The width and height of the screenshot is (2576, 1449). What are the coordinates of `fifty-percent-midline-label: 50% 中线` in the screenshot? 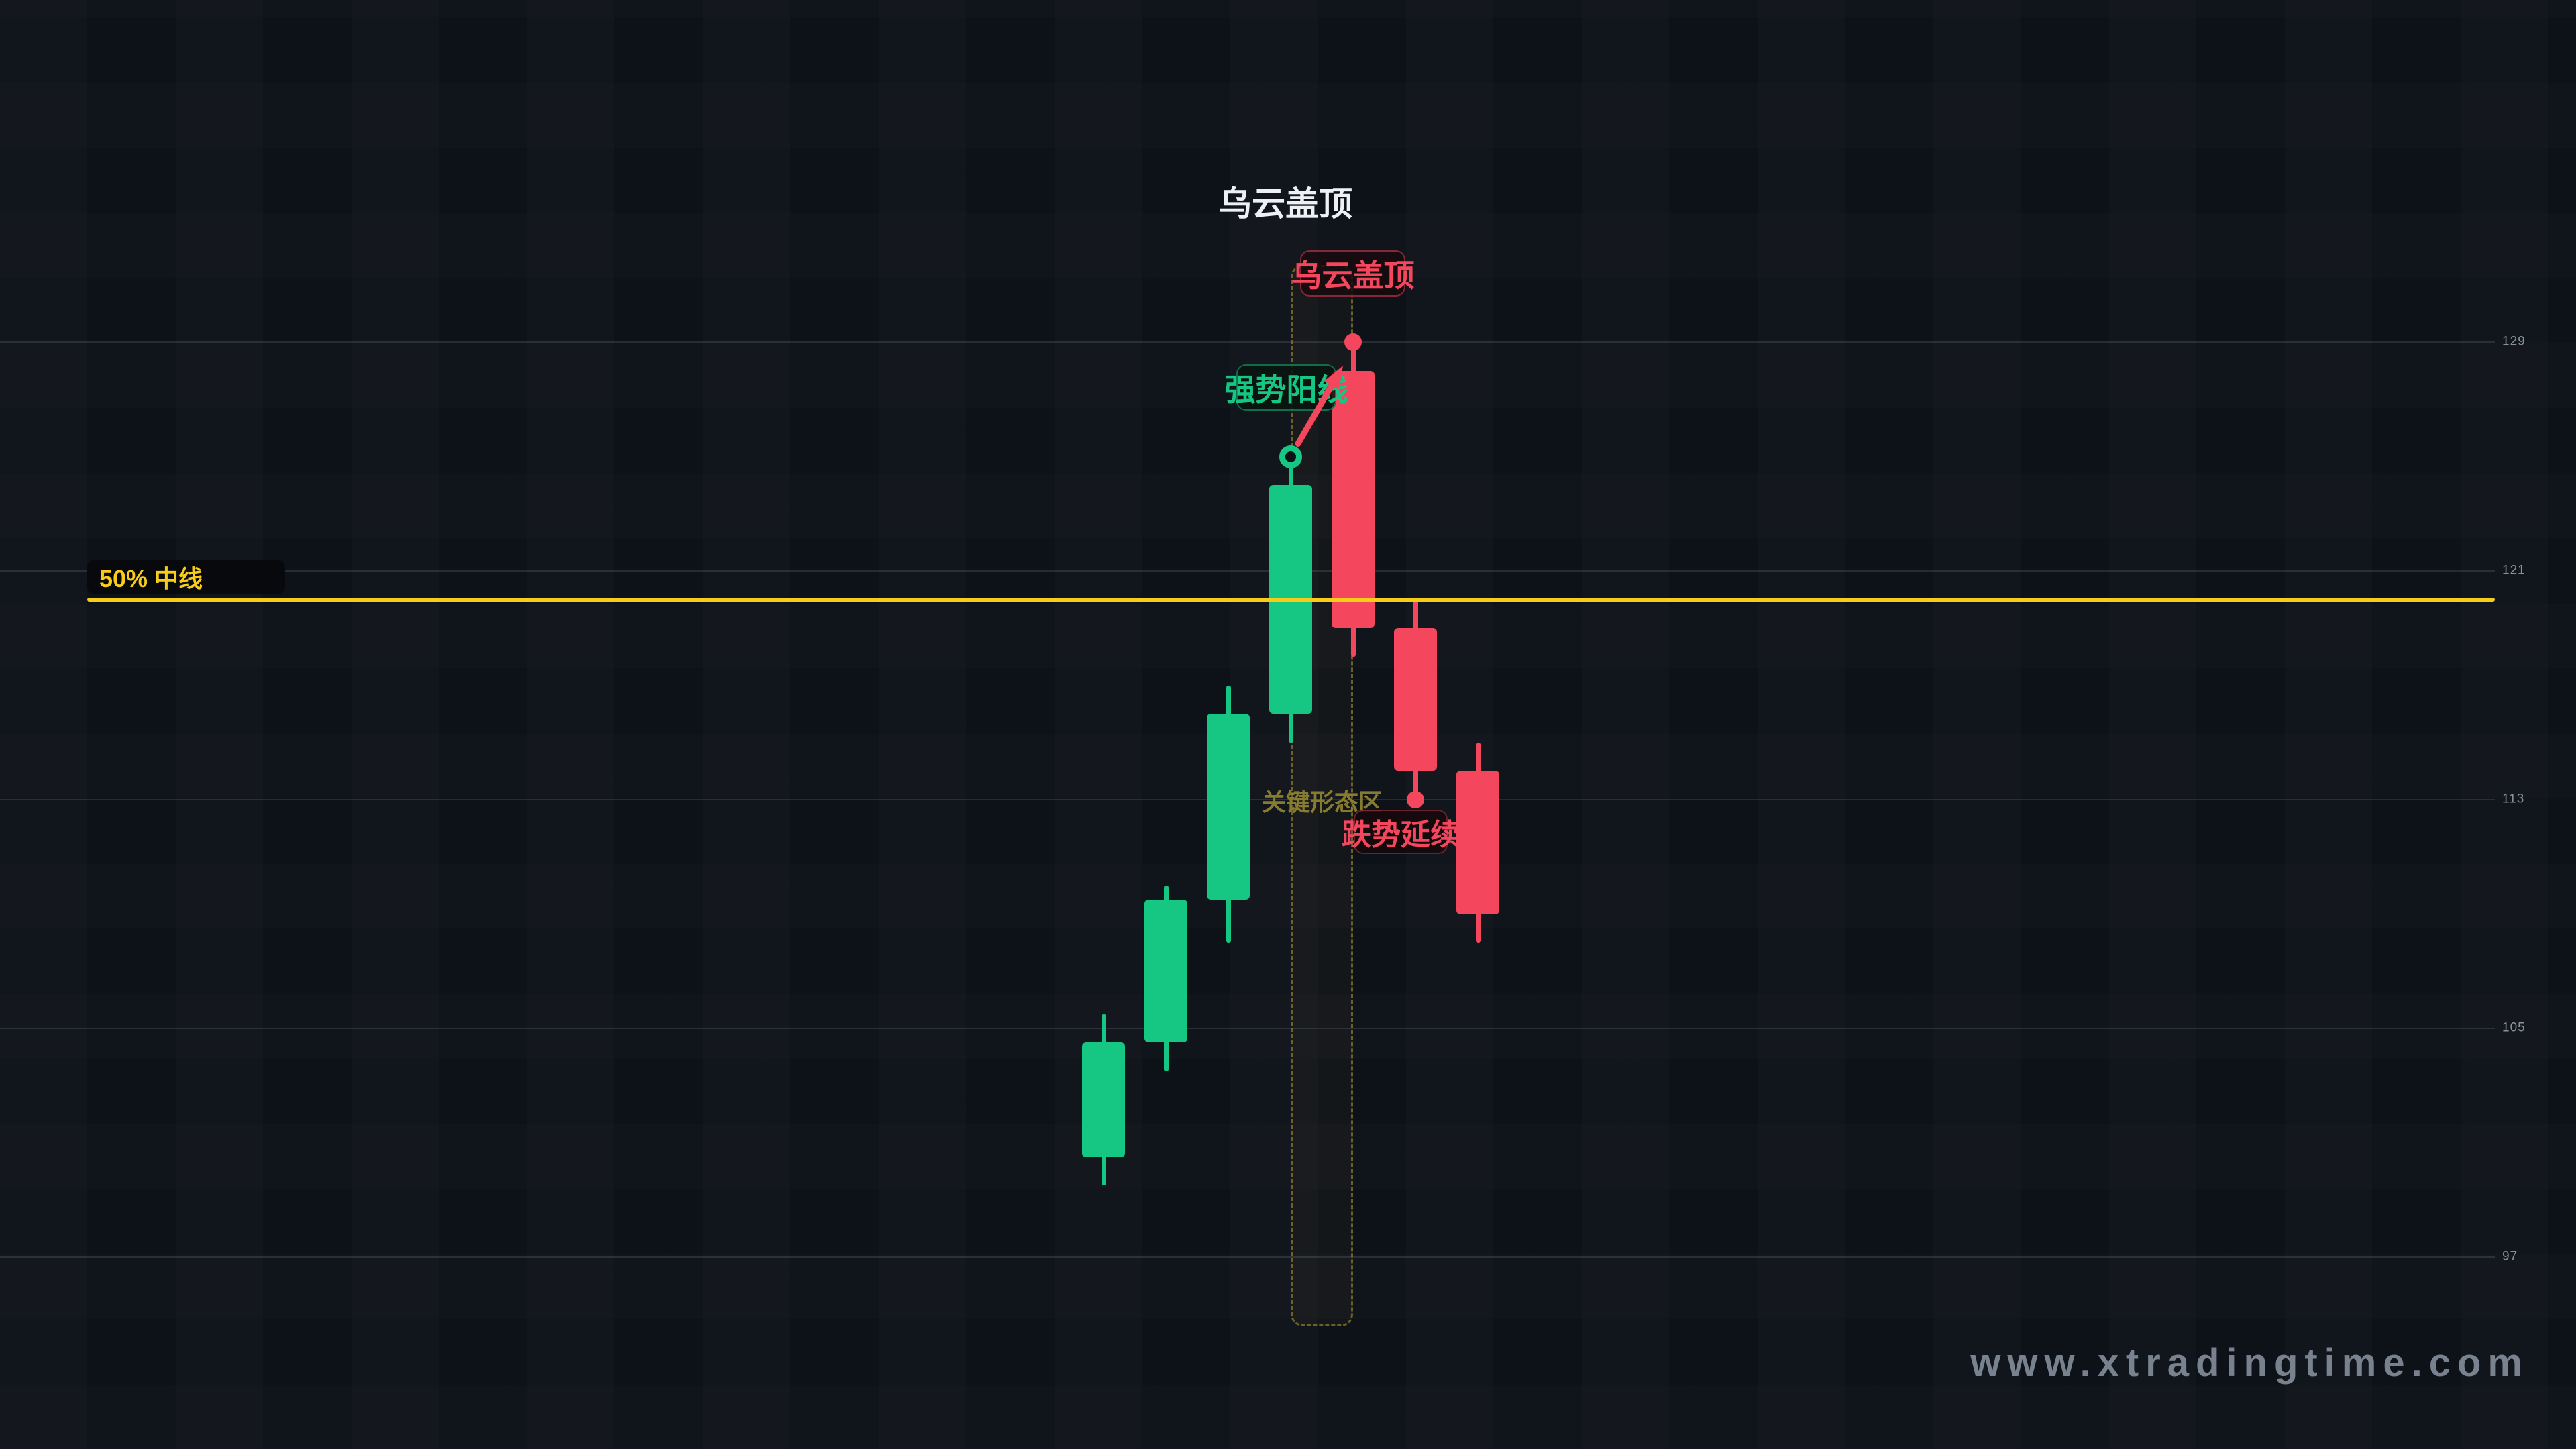 It's located at (186, 577).